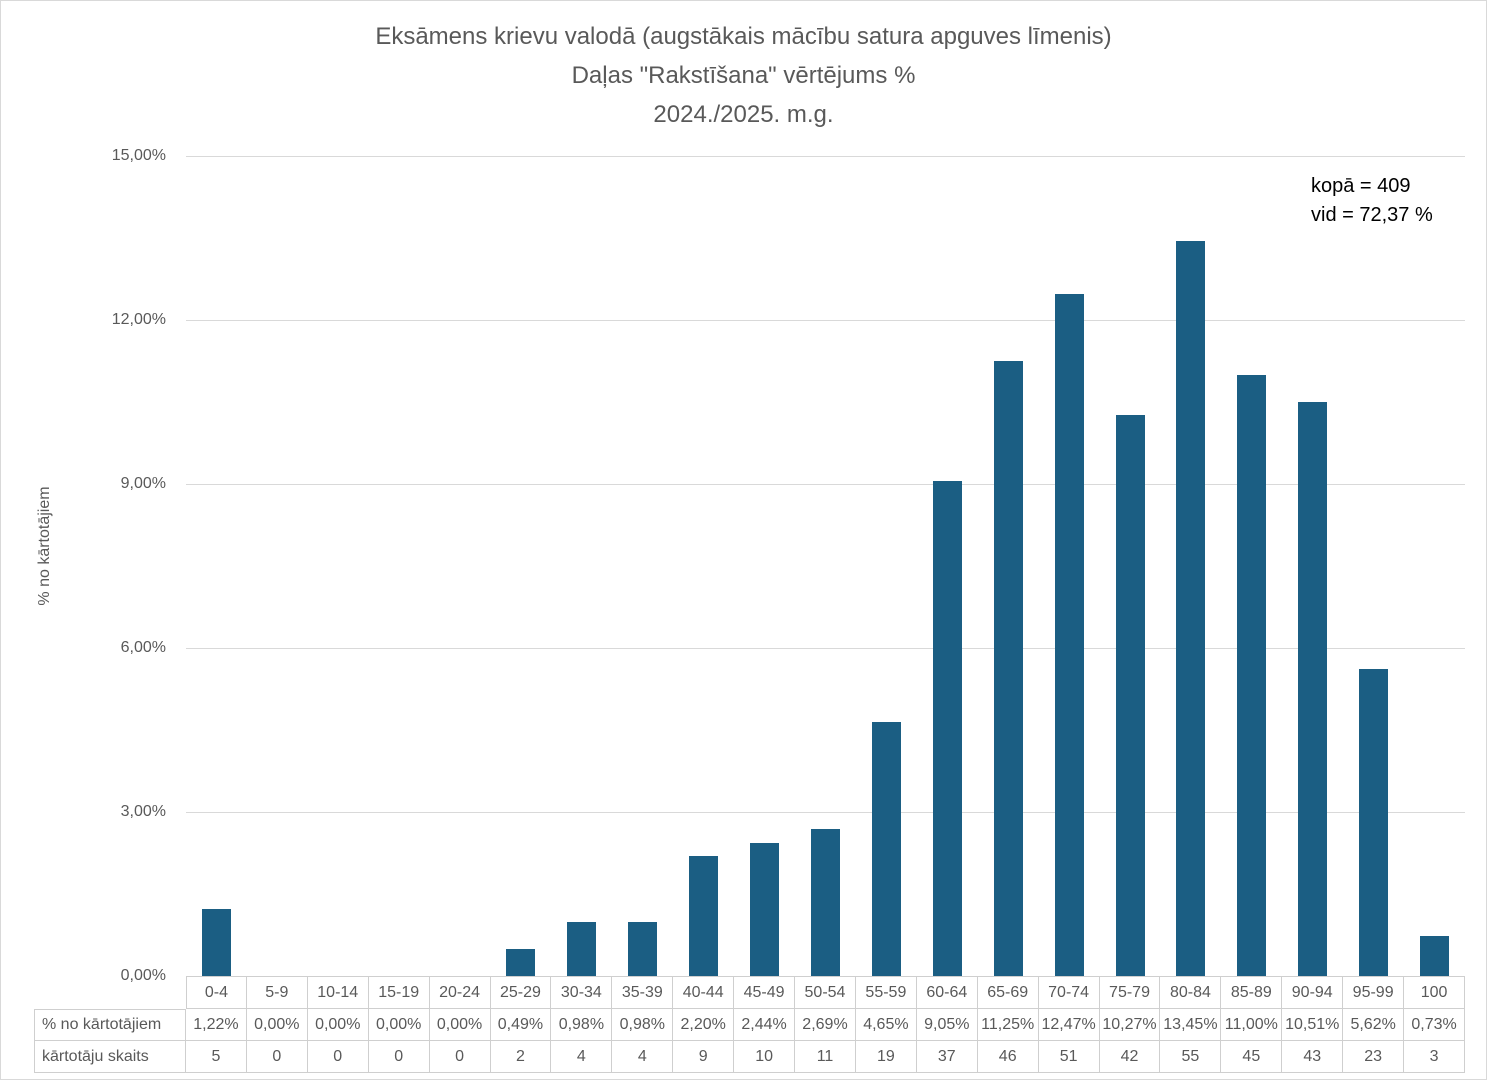 The image size is (1487, 1080). Describe the element at coordinates (1130, 1057) in the screenshot. I see `count-cell: 42` at that location.